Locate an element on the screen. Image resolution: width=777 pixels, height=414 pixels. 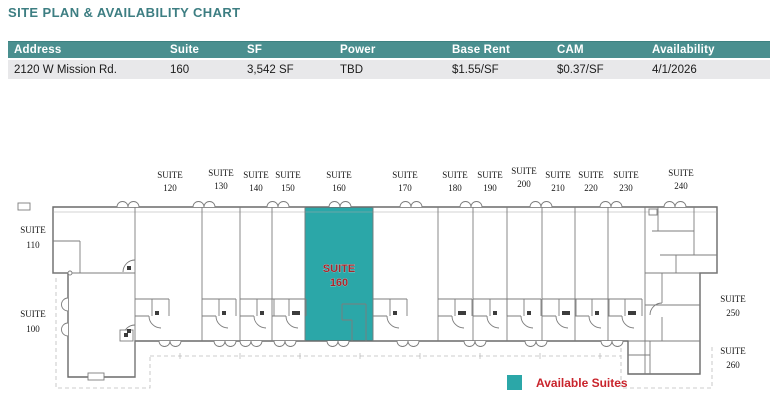
suite-170-label: SUITE is located at coordinates (405, 175).